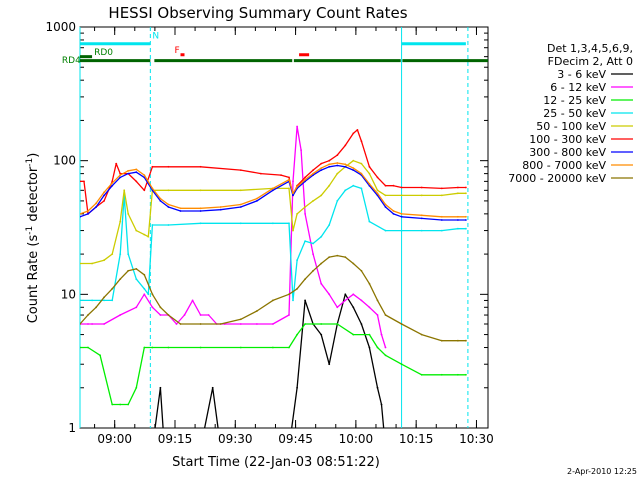 This screenshot has height=480, width=640. What do you see at coordinates (64, 161) in the screenshot?
I see `y-tick-label: 100` at bounding box center [64, 161].